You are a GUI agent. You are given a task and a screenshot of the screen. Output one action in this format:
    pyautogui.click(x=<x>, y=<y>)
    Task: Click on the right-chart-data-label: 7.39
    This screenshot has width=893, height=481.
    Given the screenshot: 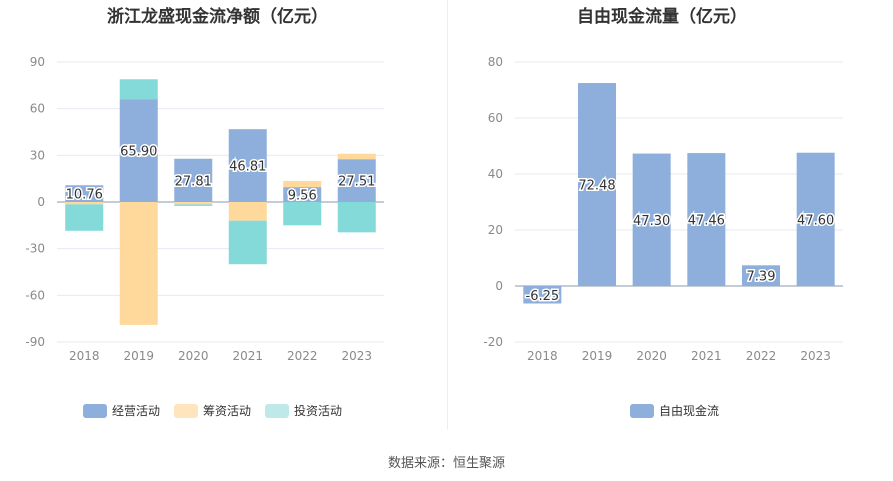 What is the action you would take?
    pyautogui.click(x=761, y=277)
    